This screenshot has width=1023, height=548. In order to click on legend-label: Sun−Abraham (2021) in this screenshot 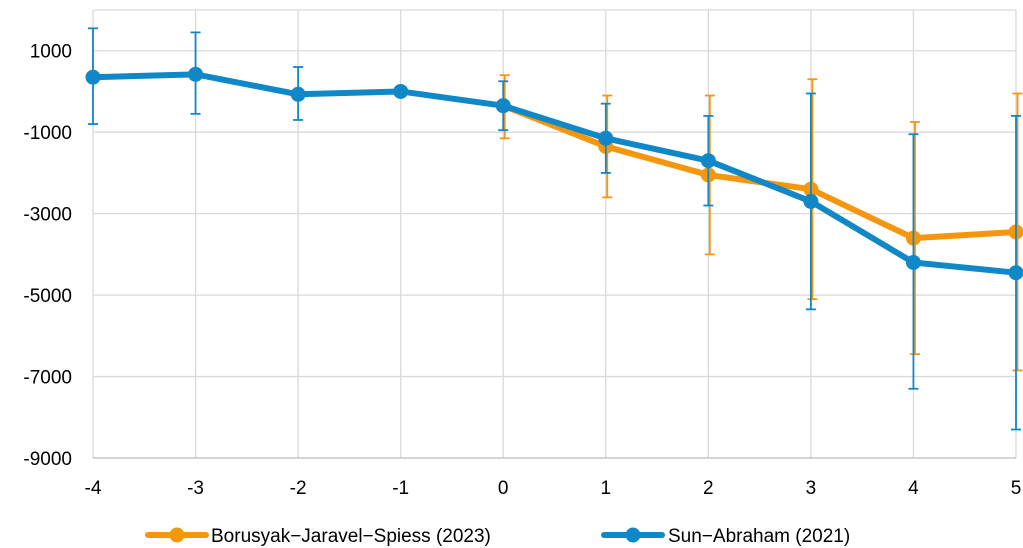, I will do `click(759, 536)`.